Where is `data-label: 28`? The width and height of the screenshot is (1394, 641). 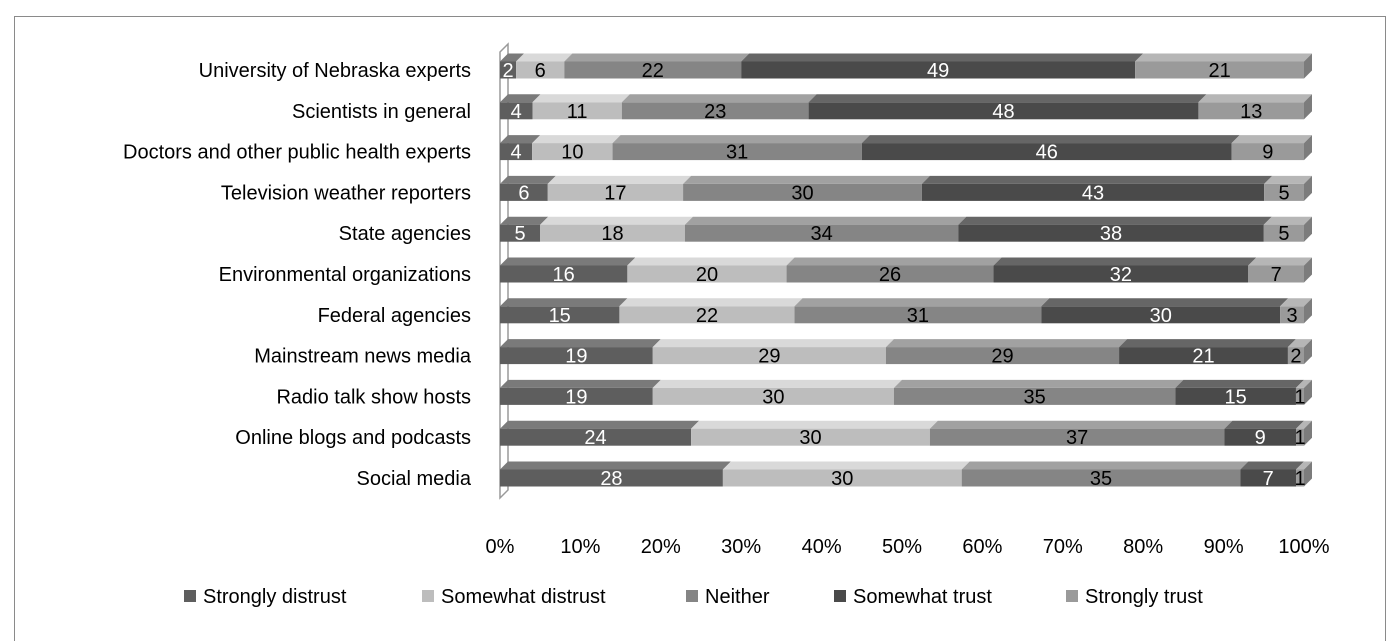
data-label: 28 is located at coordinates (611, 479).